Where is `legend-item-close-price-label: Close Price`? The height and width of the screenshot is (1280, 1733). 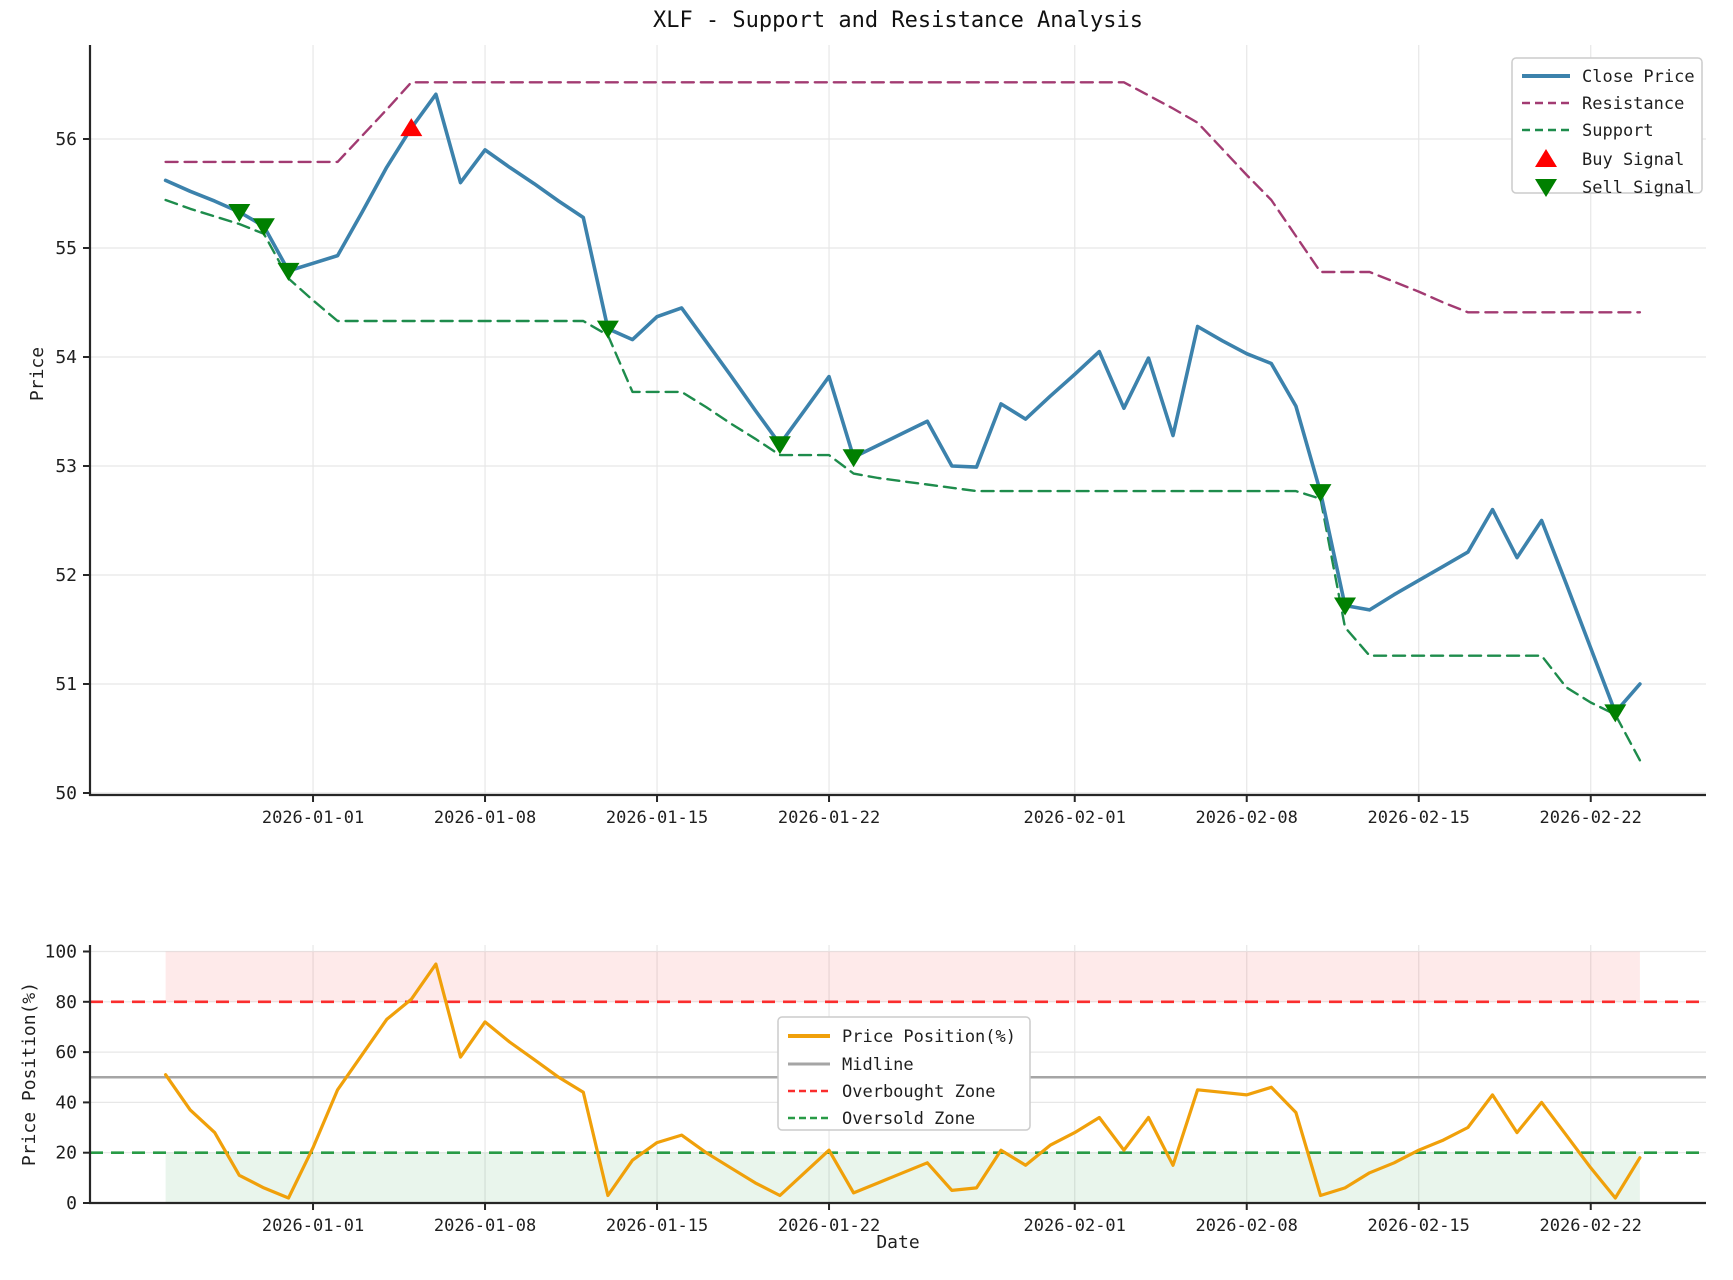 legend-item-close-price-label: Close Price is located at coordinates (1638, 77).